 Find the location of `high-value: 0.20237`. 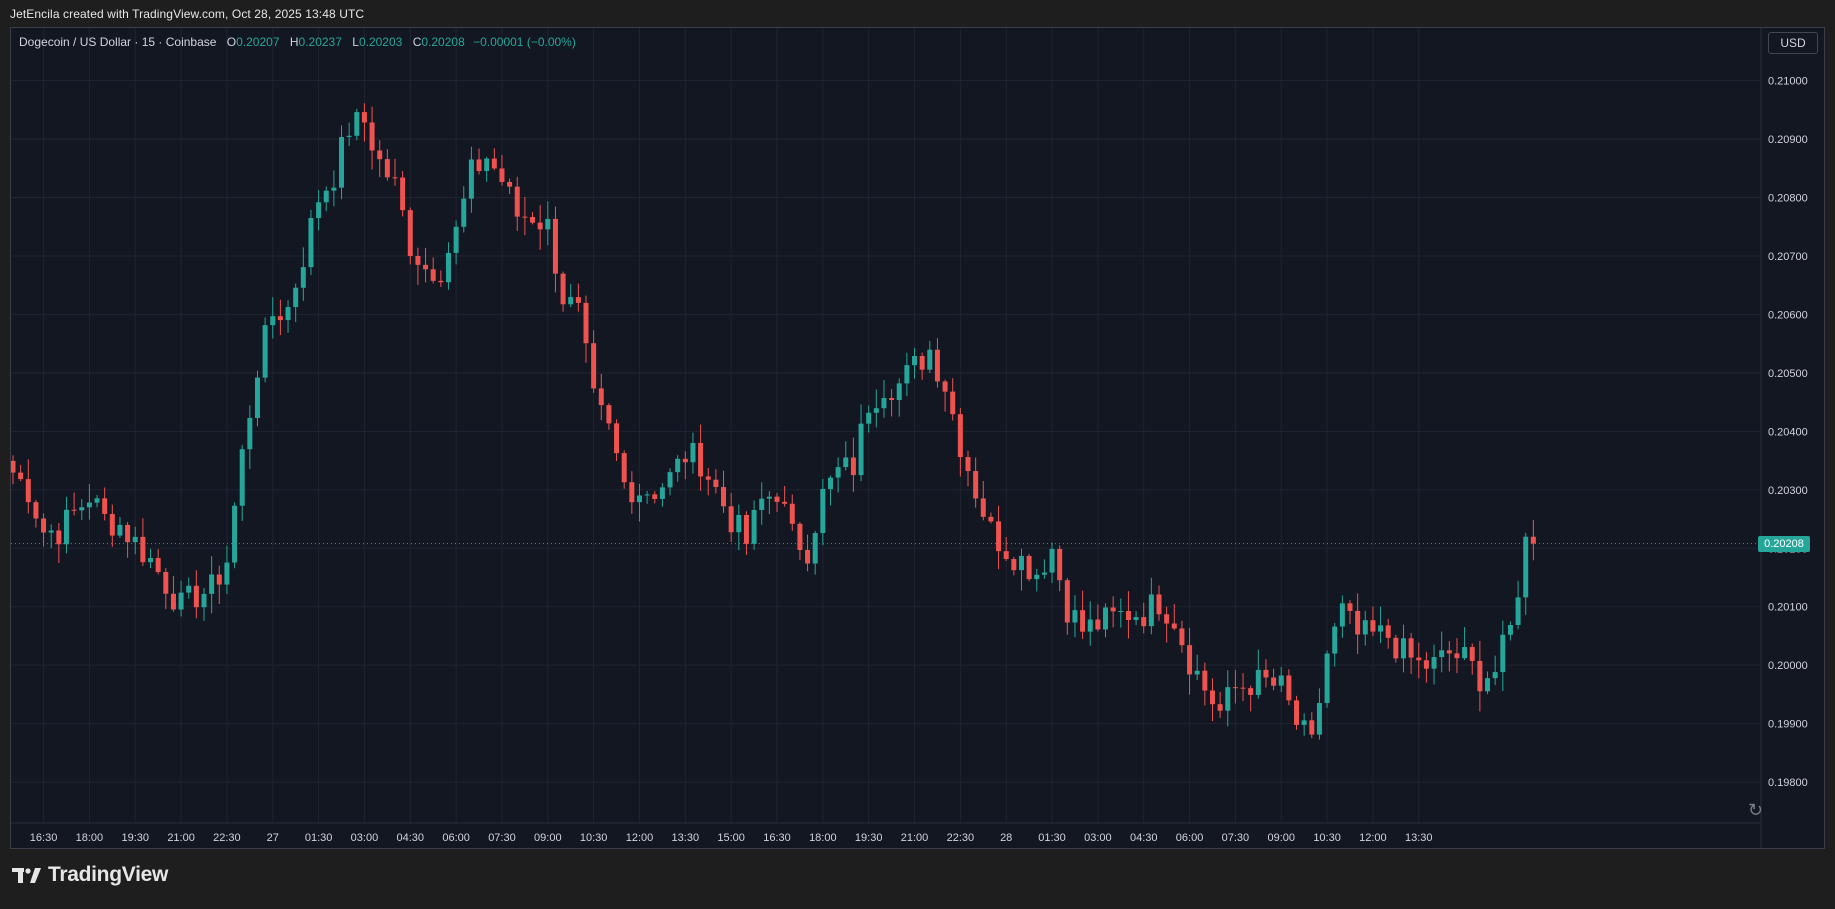

high-value: 0.20237 is located at coordinates (320, 42).